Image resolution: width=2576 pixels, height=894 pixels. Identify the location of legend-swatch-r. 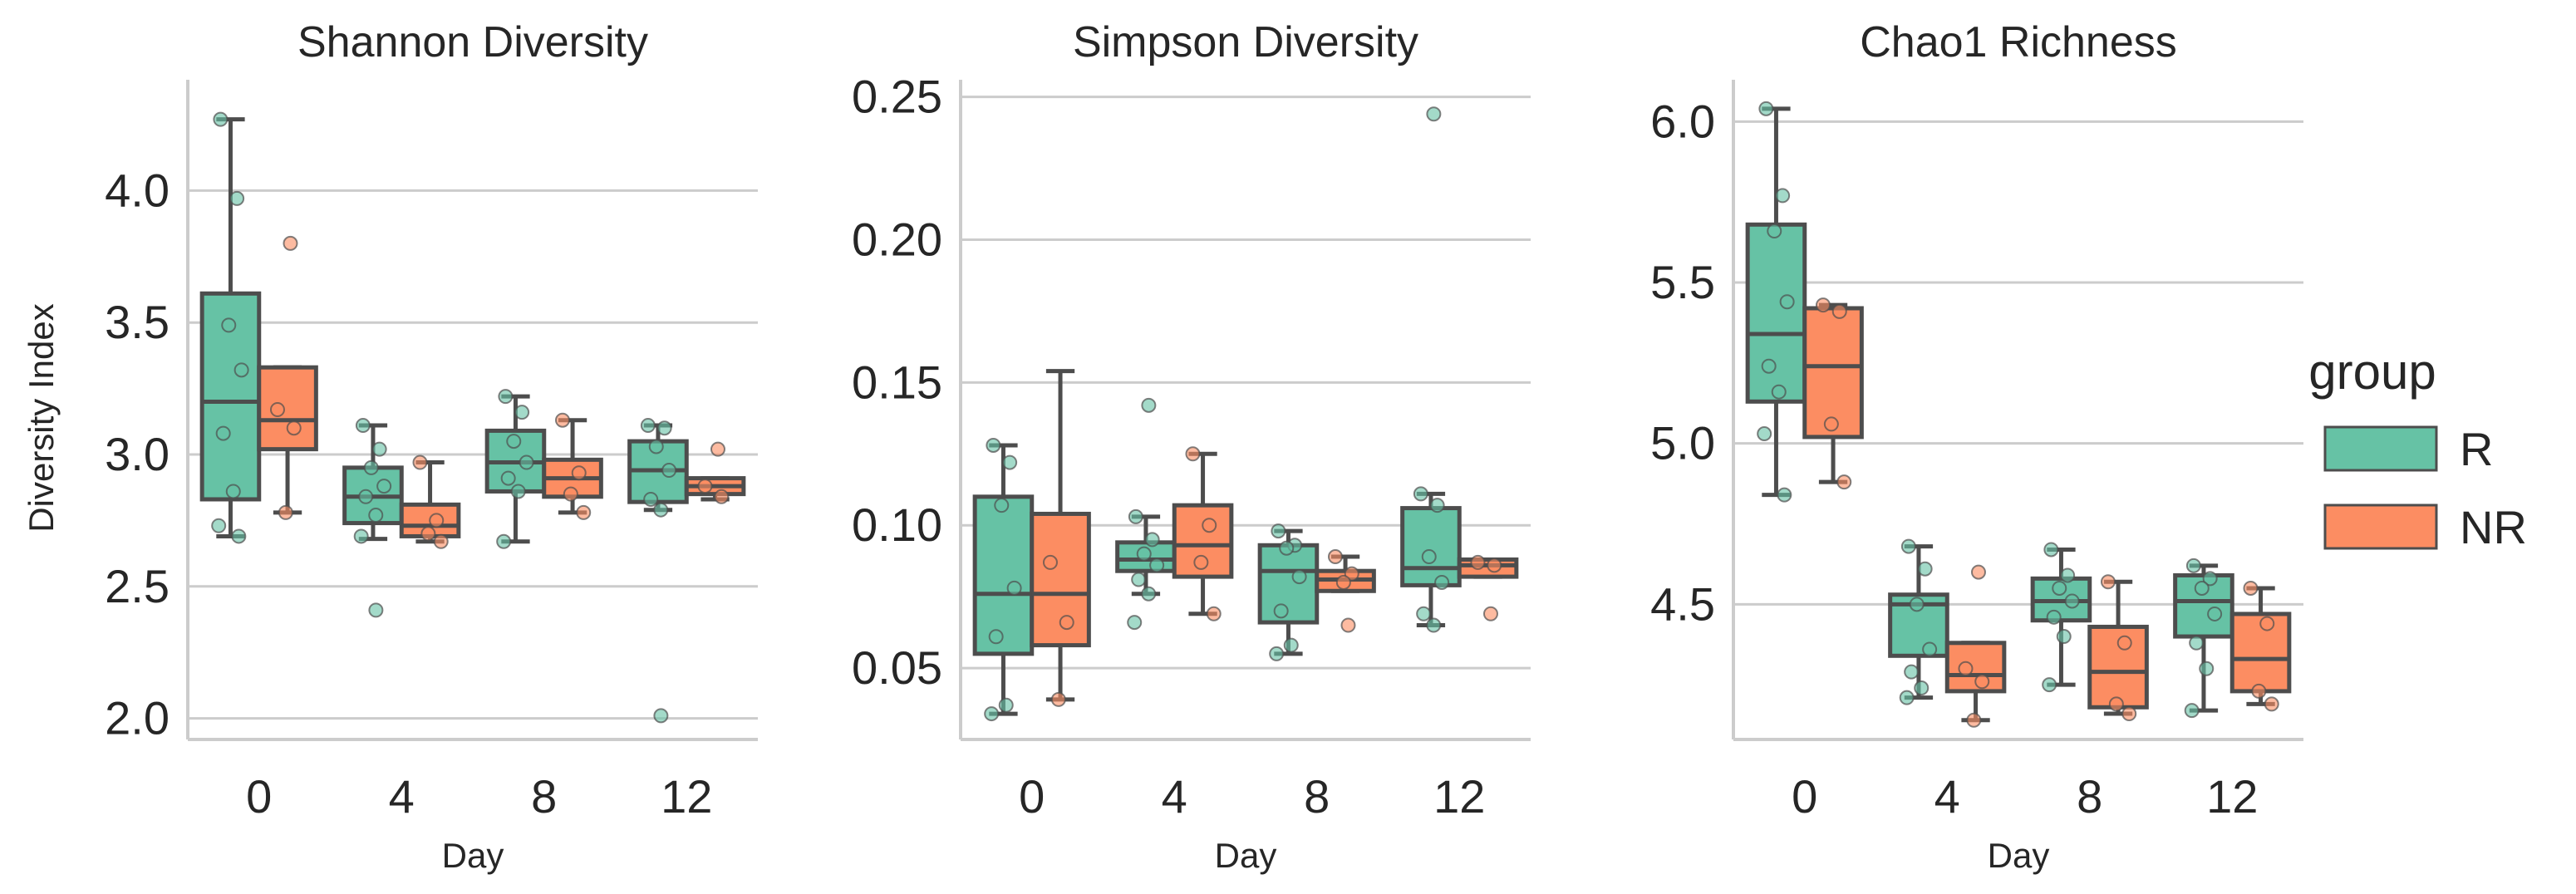
(2380, 448).